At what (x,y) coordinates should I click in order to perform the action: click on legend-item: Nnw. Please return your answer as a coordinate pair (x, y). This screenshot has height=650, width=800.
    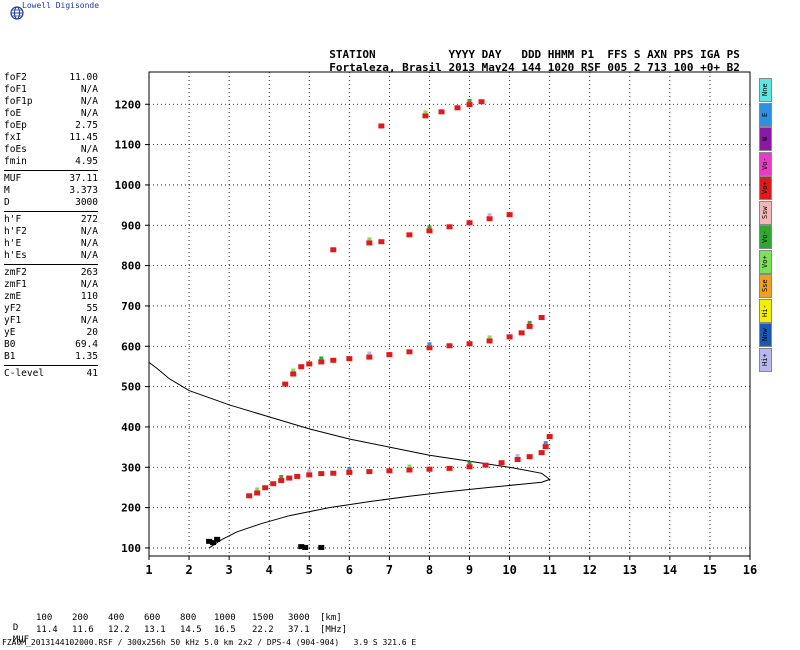
    Looking at the image, I should click on (765, 335).